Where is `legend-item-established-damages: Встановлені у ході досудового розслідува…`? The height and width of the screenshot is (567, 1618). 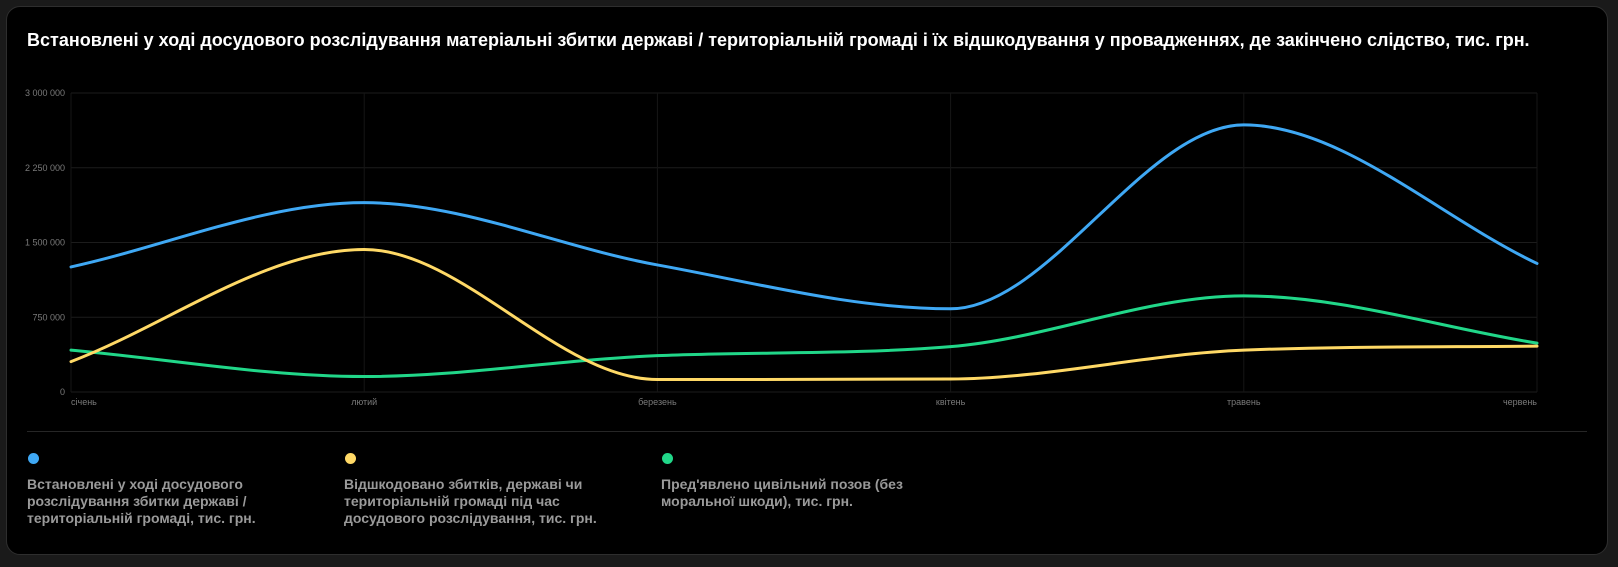
legend-item-established-damages: Встановлені у ході досудового розслідува… is located at coordinates (177, 490).